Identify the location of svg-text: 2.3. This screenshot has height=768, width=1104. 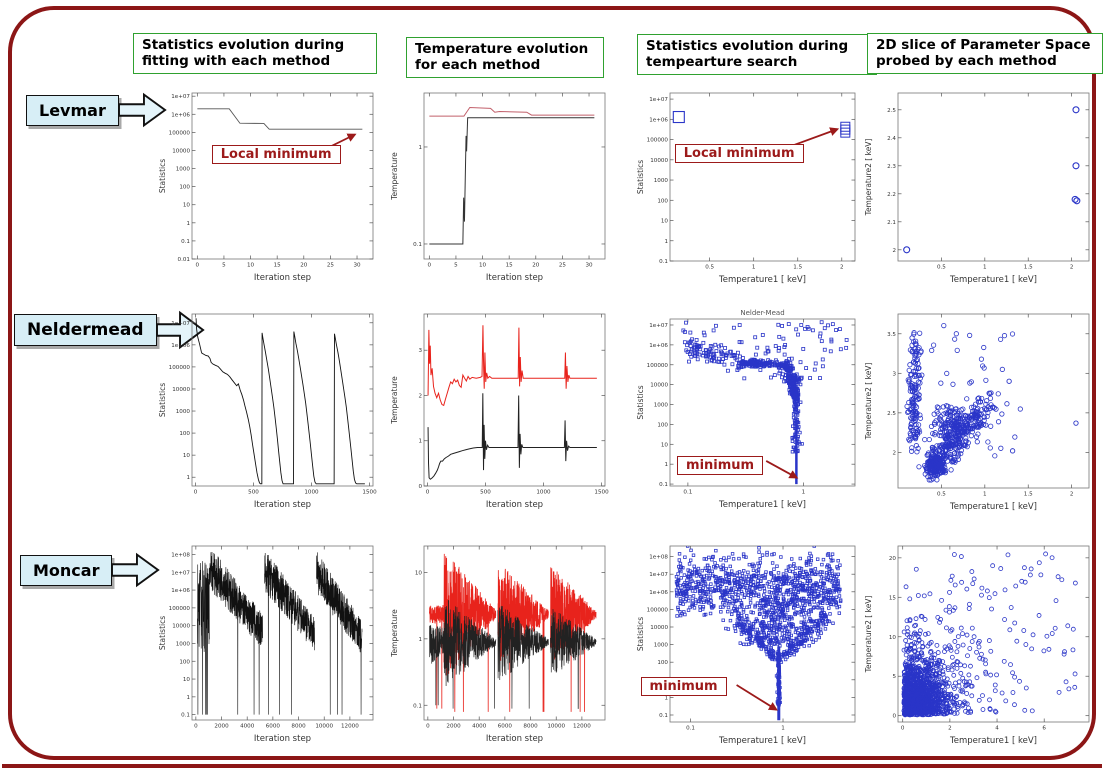
(891, 167).